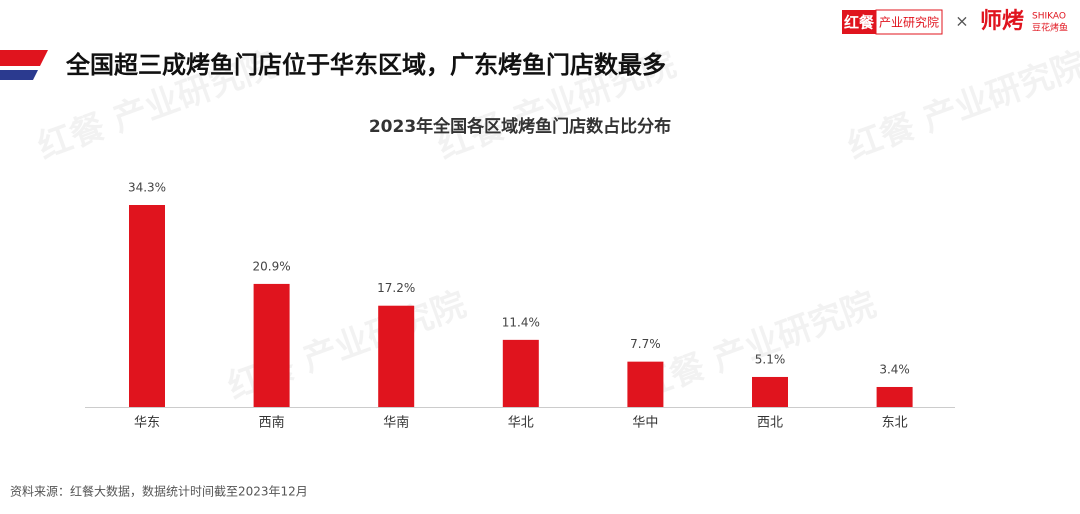  What do you see at coordinates (147, 423) in the screenshot?
I see `x-tick-label: 华东` at bounding box center [147, 423].